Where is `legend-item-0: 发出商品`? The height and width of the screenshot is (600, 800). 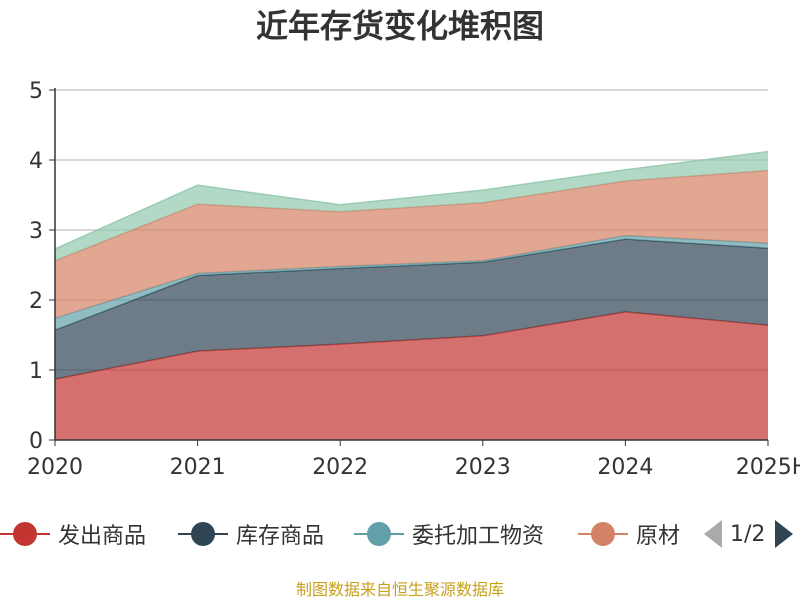
legend-item-0: 发出商品 is located at coordinates (73, 534).